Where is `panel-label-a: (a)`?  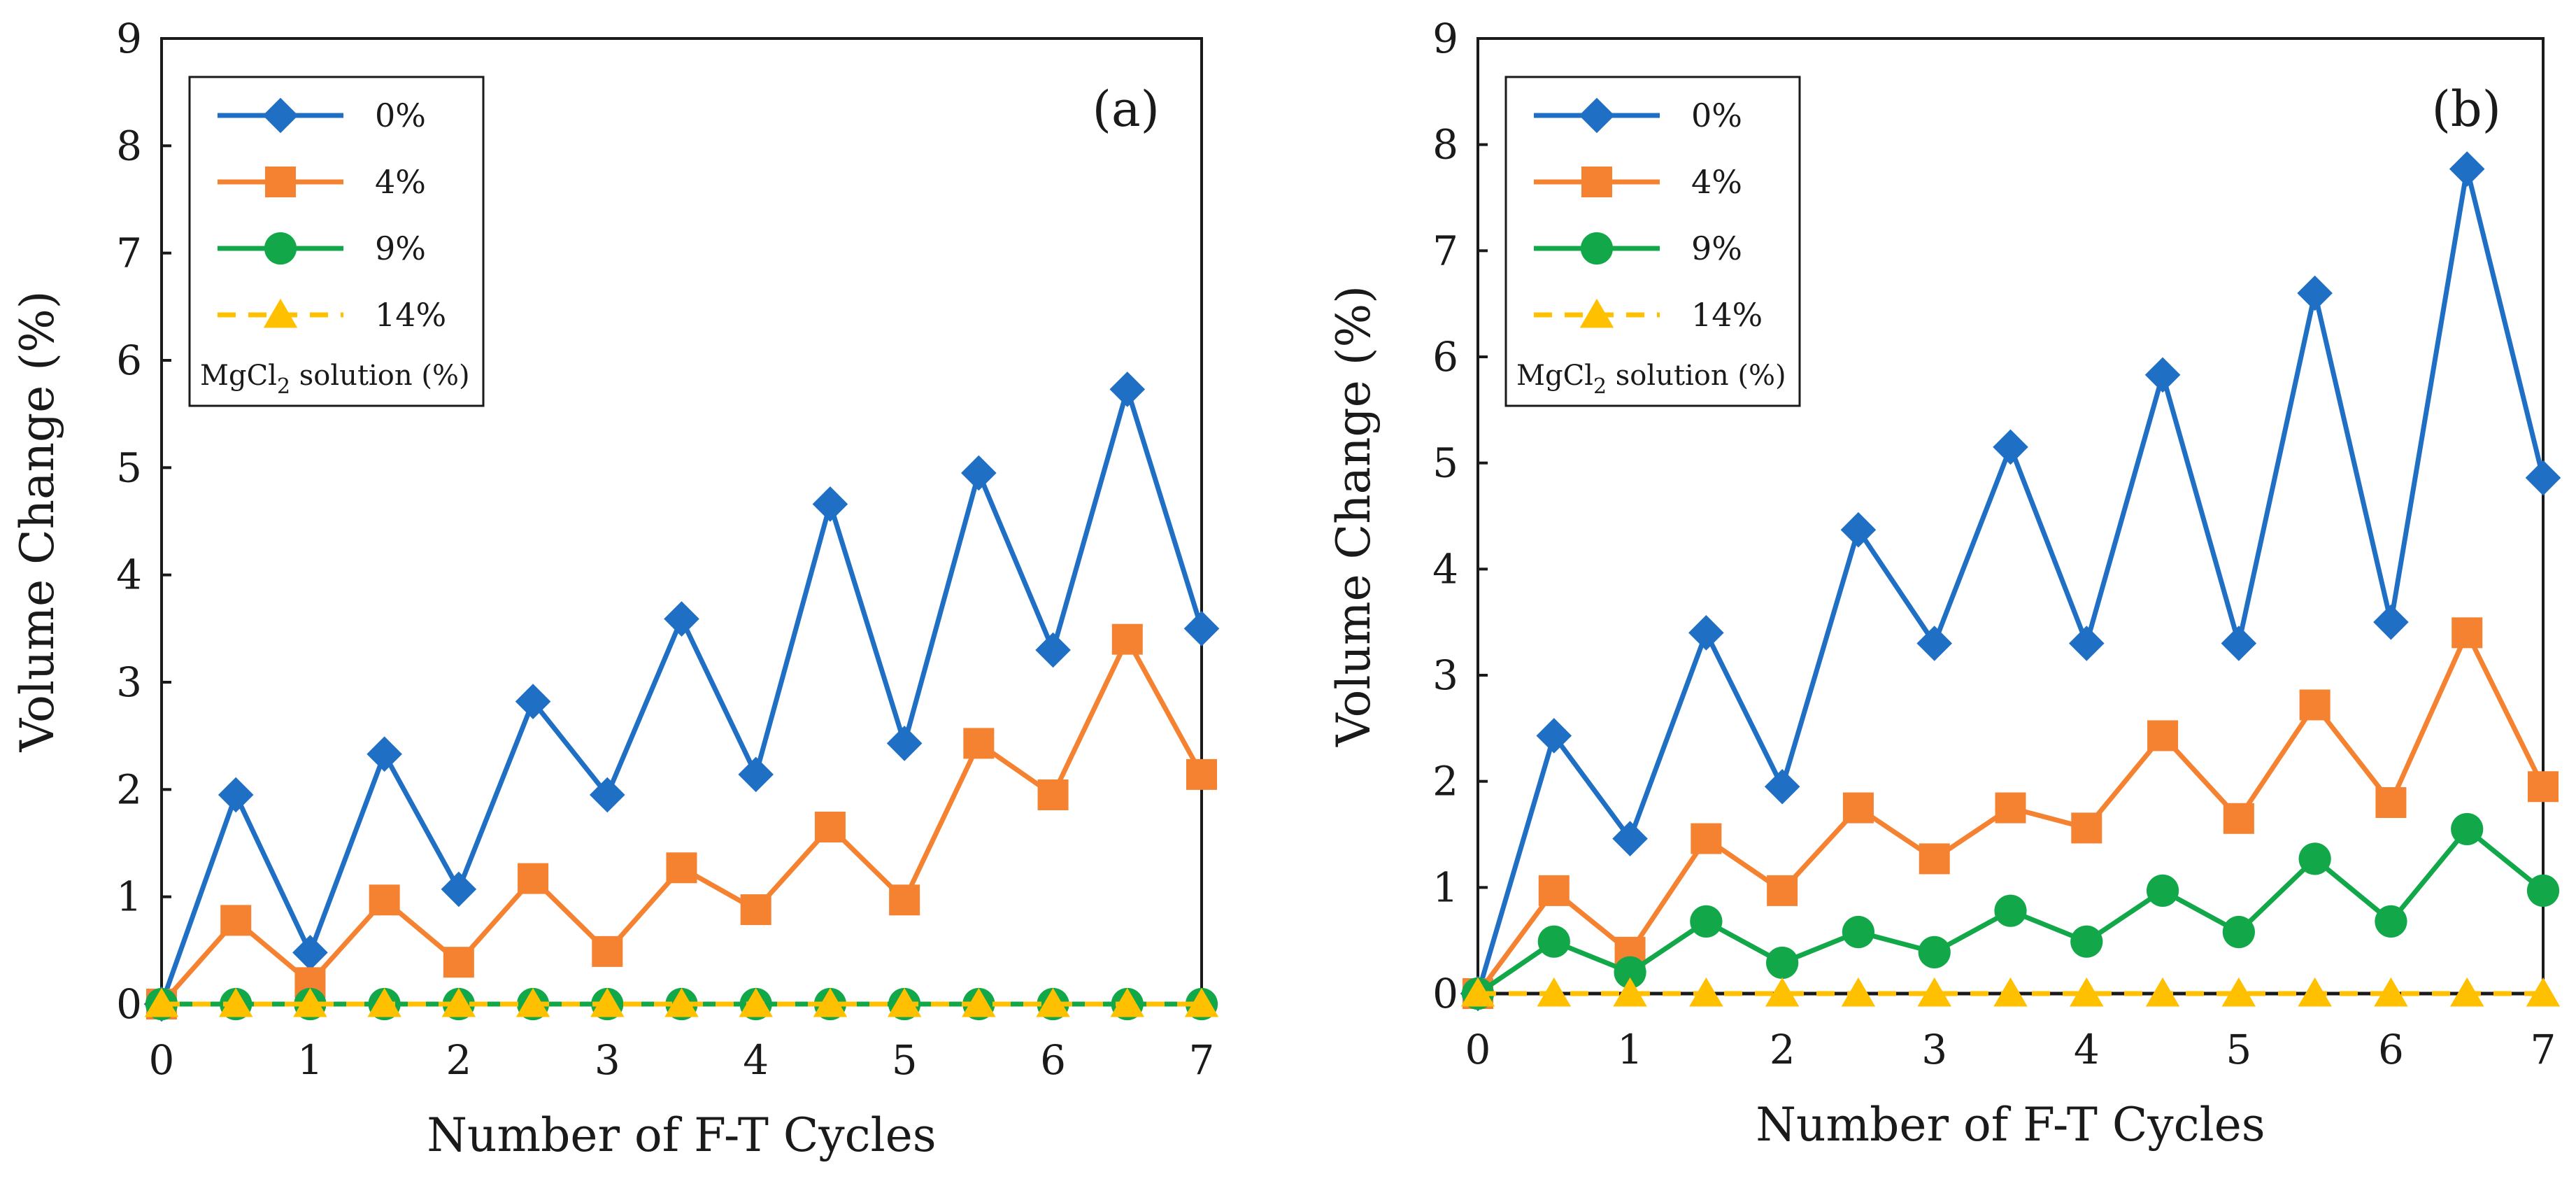 panel-label-a: (a) is located at coordinates (1126, 109).